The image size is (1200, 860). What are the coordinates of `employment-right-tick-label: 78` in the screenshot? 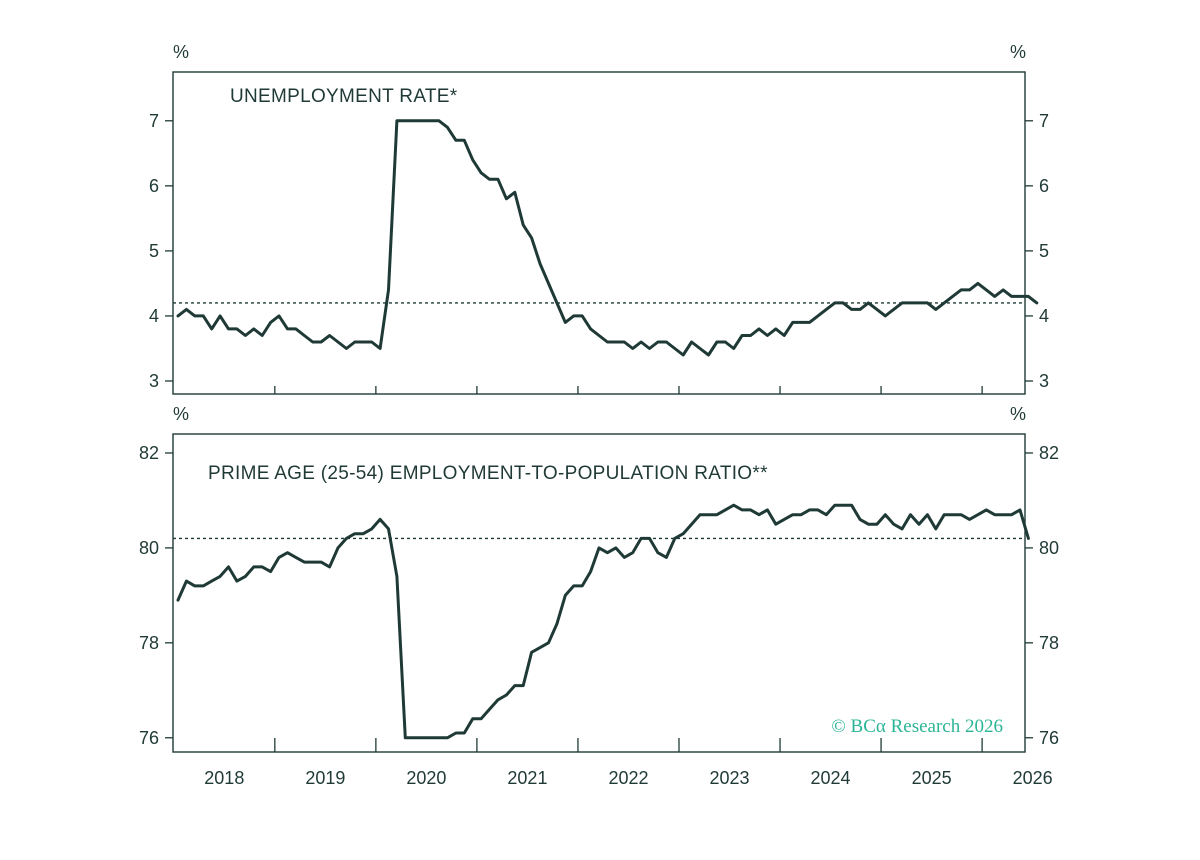 It's located at (1049, 643).